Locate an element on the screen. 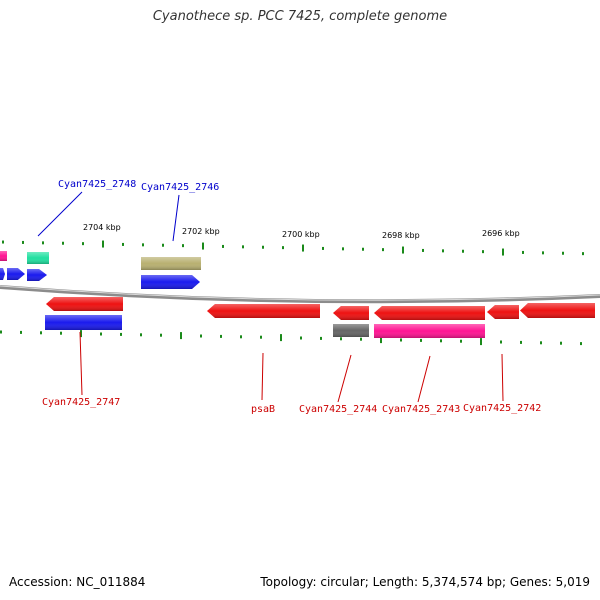  kbp-label: 2696 kbp is located at coordinates (501, 233).